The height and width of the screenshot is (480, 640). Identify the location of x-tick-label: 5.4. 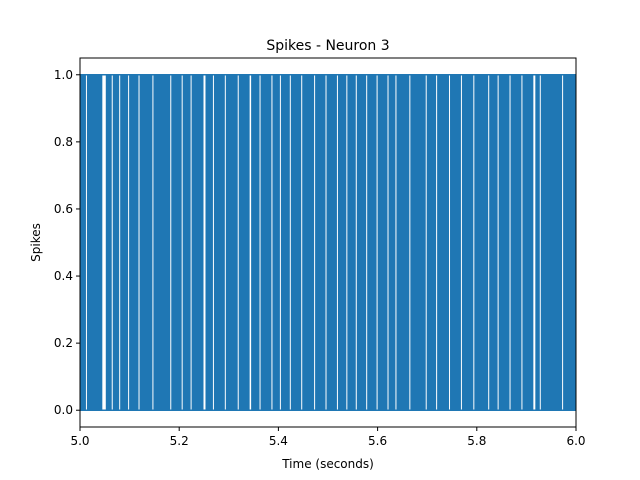
(278, 441).